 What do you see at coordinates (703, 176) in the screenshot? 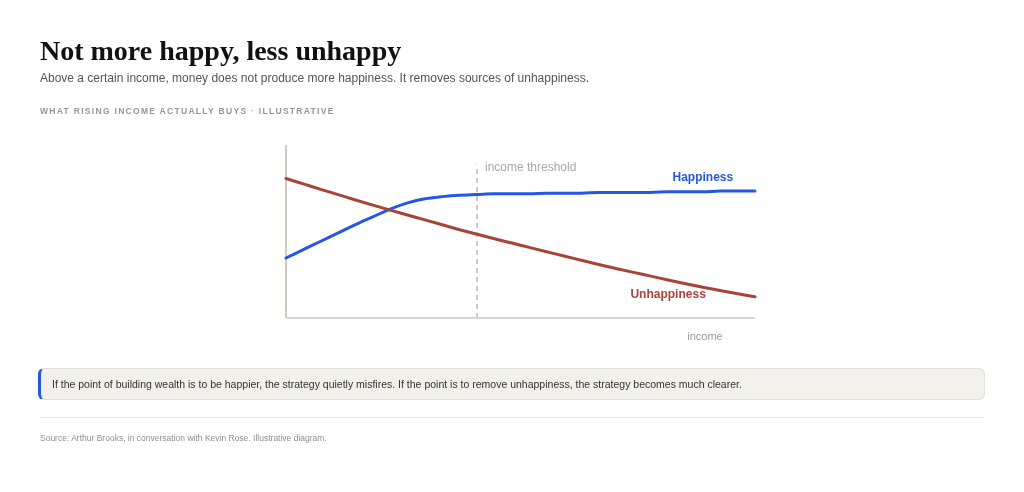
I see `series-label: Happiness` at bounding box center [703, 176].